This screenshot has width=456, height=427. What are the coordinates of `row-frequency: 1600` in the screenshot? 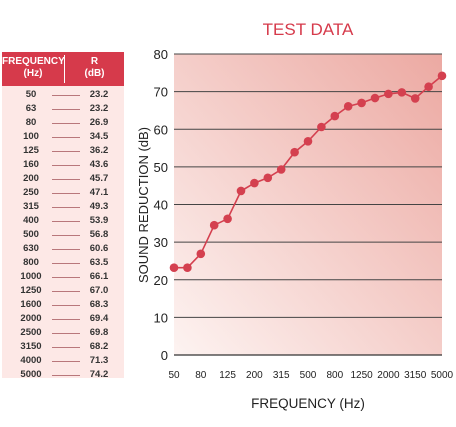 It's located at (31, 304).